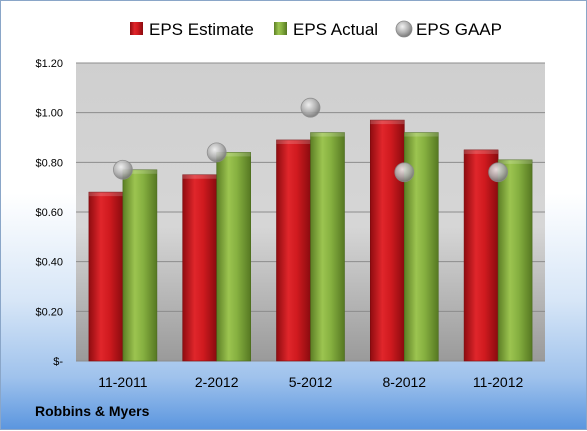 This screenshot has height=431, width=587. Describe the element at coordinates (404, 29) in the screenshot. I see `legend-marker-eps-gaap` at that location.